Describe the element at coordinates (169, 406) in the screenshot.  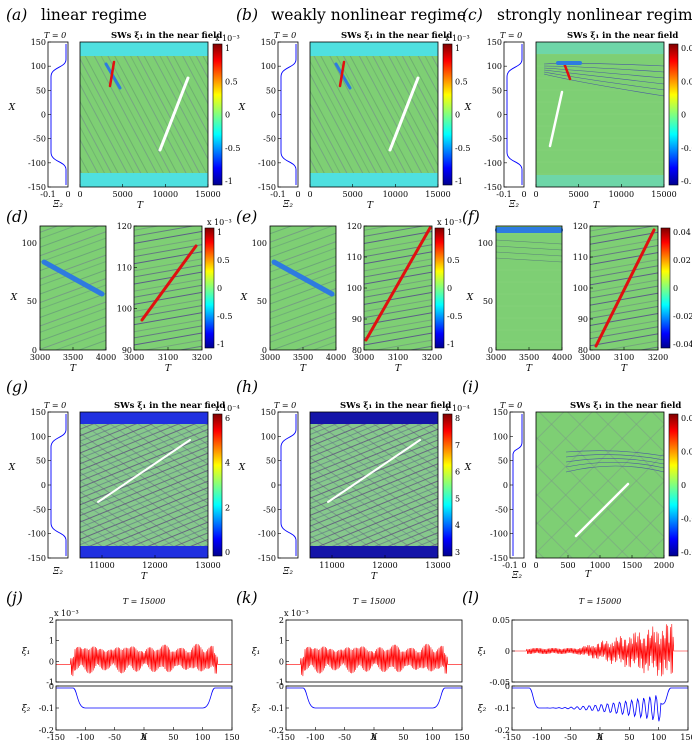
I see `near-field-title-g: SWs ξ₁ in the near field` at that location.